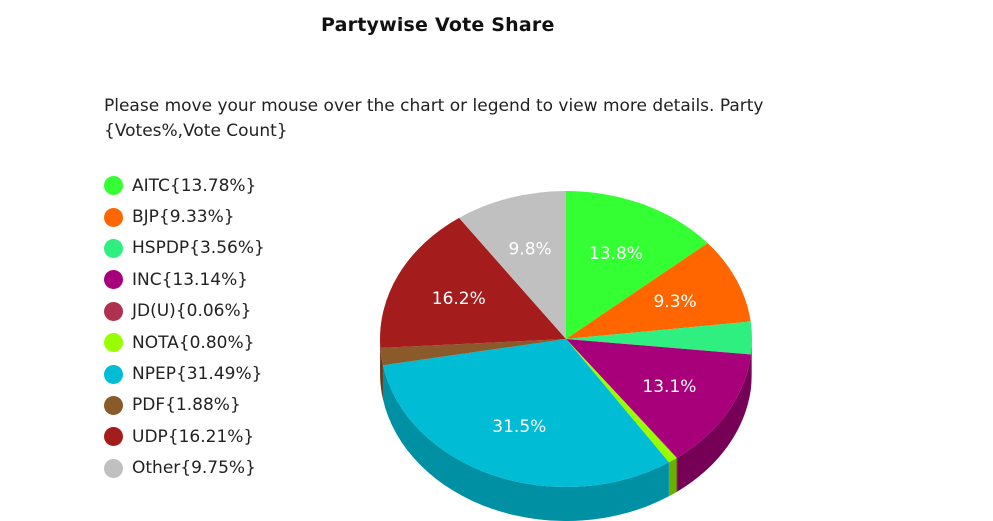 Image resolution: width=993 pixels, height=521 pixels. I want to click on pie-slice-bjp, so click(658, 291).